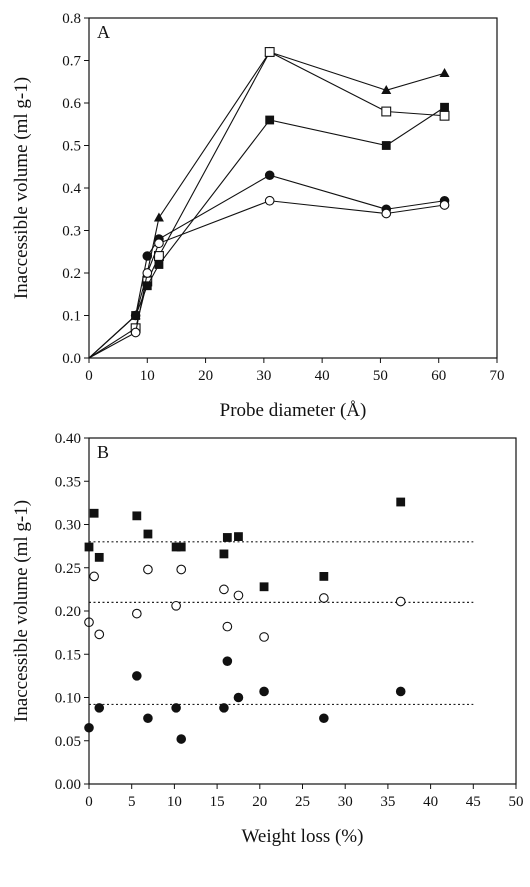 The image size is (530, 887). What do you see at coordinates (71, 189) in the screenshot?
I see `a-y-tick-label: 0.4` at bounding box center [71, 189].